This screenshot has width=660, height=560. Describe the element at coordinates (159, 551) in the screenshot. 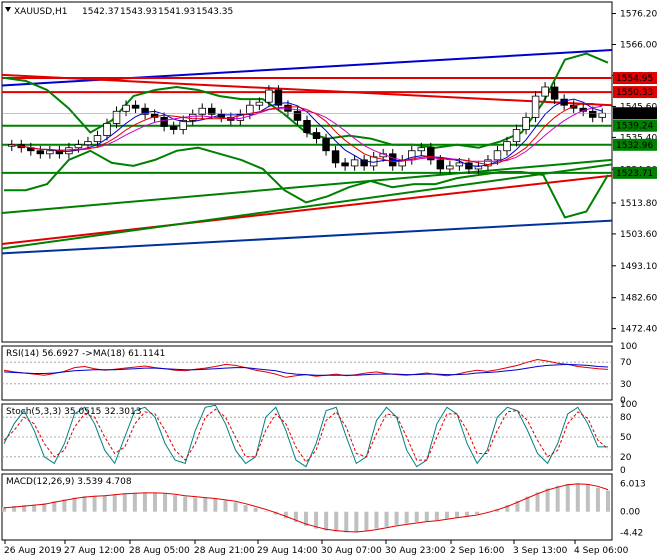

I see `x-tick-label: 28 Aug 05:00` at that location.